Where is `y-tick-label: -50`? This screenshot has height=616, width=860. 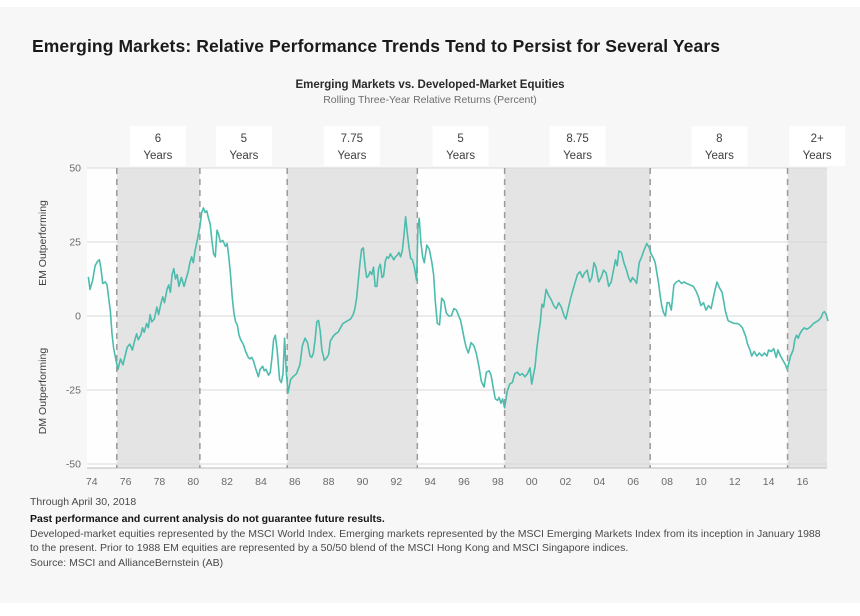 y-tick-label: -50 is located at coordinates (73, 465).